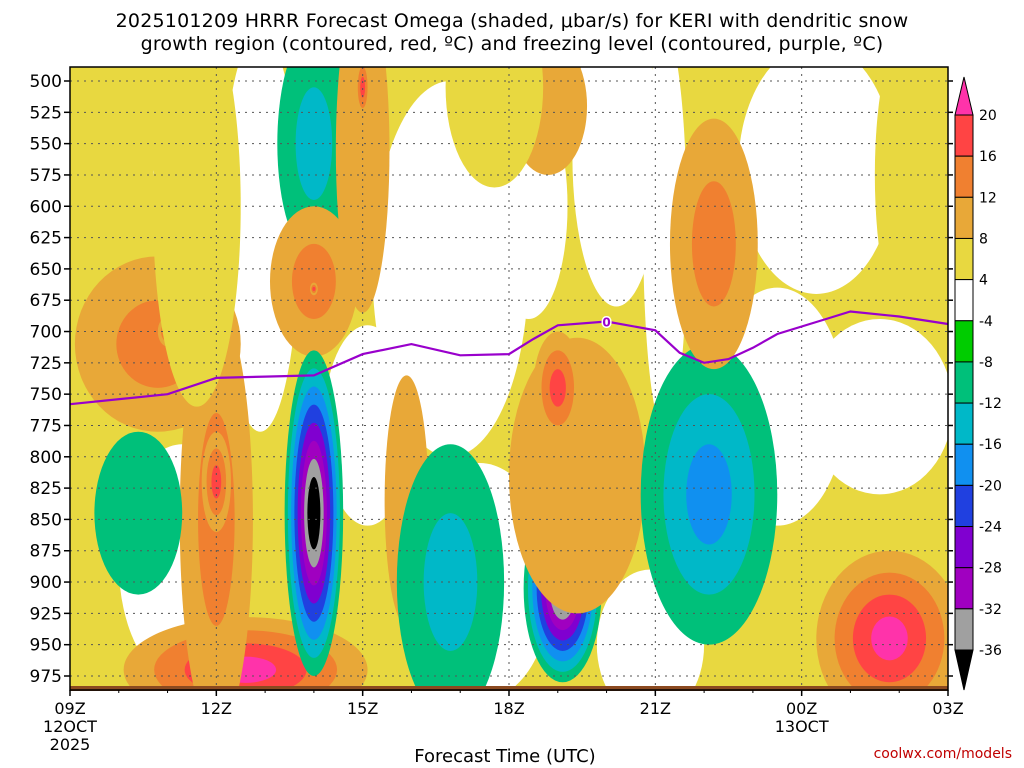 The image size is (1024, 768). What do you see at coordinates (46, 364) in the screenshot?
I see `y-tick-label: 725` at bounding box center [46, 364].